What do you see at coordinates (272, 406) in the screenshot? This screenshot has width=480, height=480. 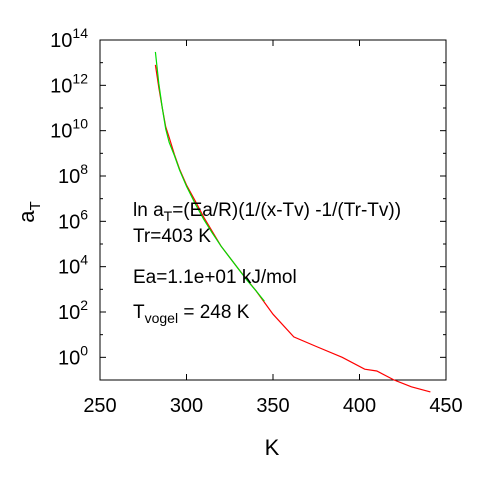 I see `x-tick-label: 350` at bounding box center [272, 406].